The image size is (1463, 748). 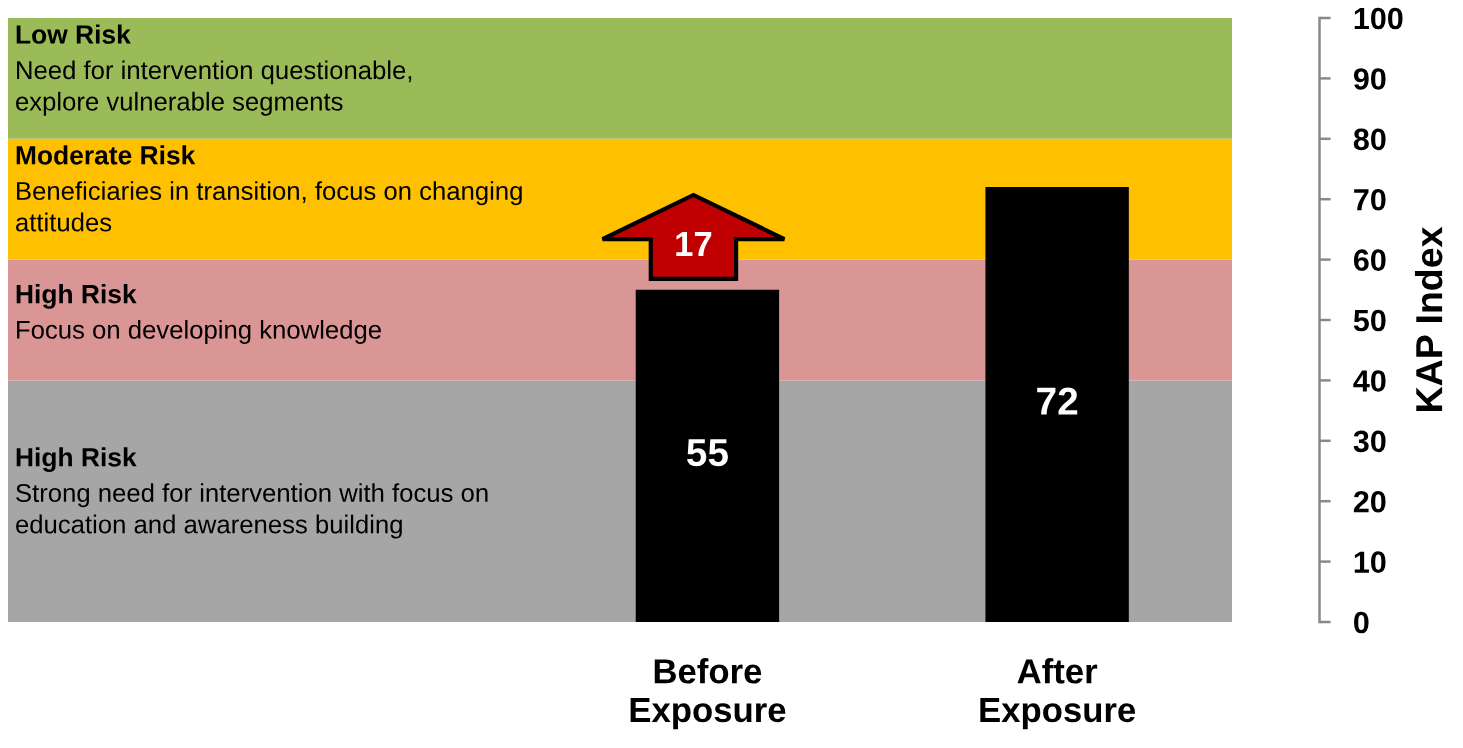 I want to click on y-tick-label: 80, so click(x=1369, y=139).